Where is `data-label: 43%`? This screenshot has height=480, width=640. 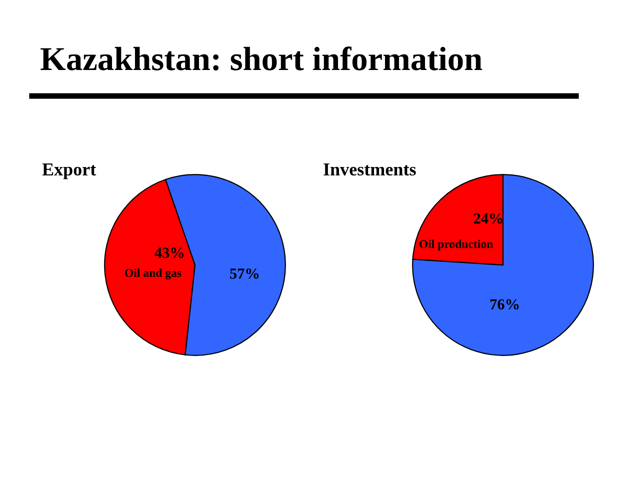
data-label: 43% is located at coordinates (169, 253).